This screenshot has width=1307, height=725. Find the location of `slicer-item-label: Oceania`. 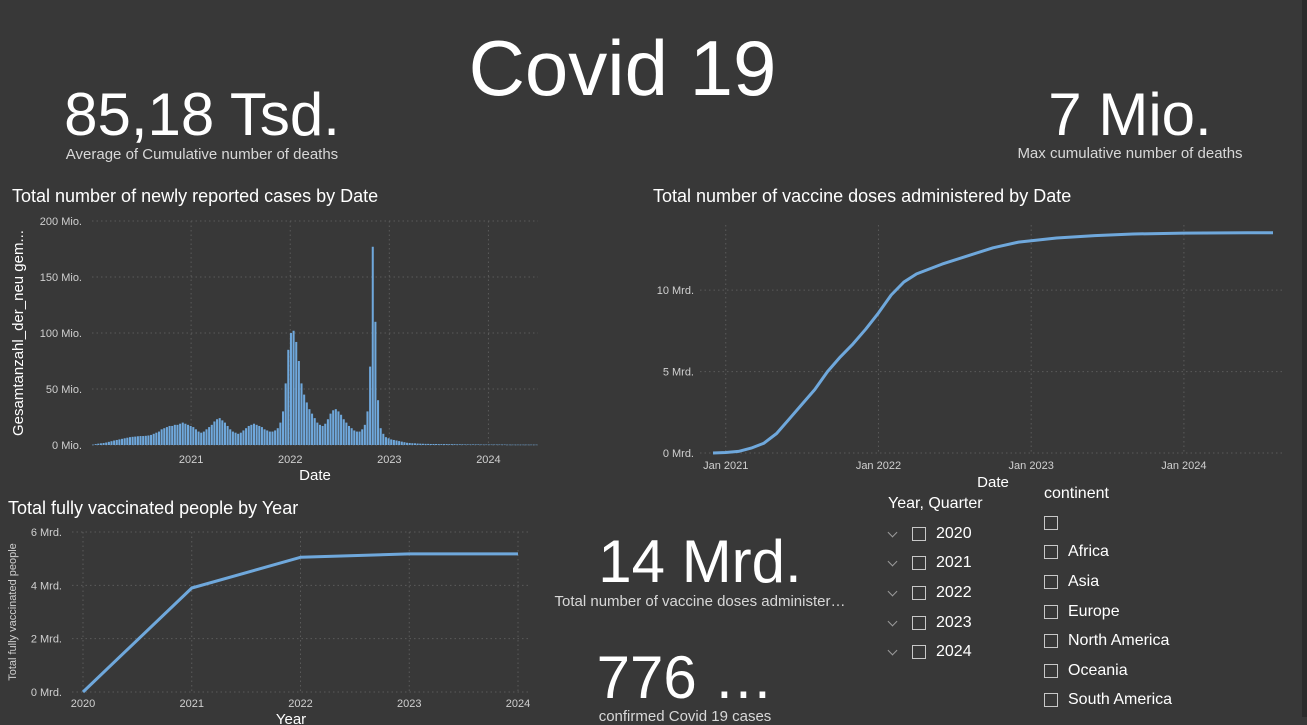

slicer-item-label: Oceania is located at coordinates (1098, 670).